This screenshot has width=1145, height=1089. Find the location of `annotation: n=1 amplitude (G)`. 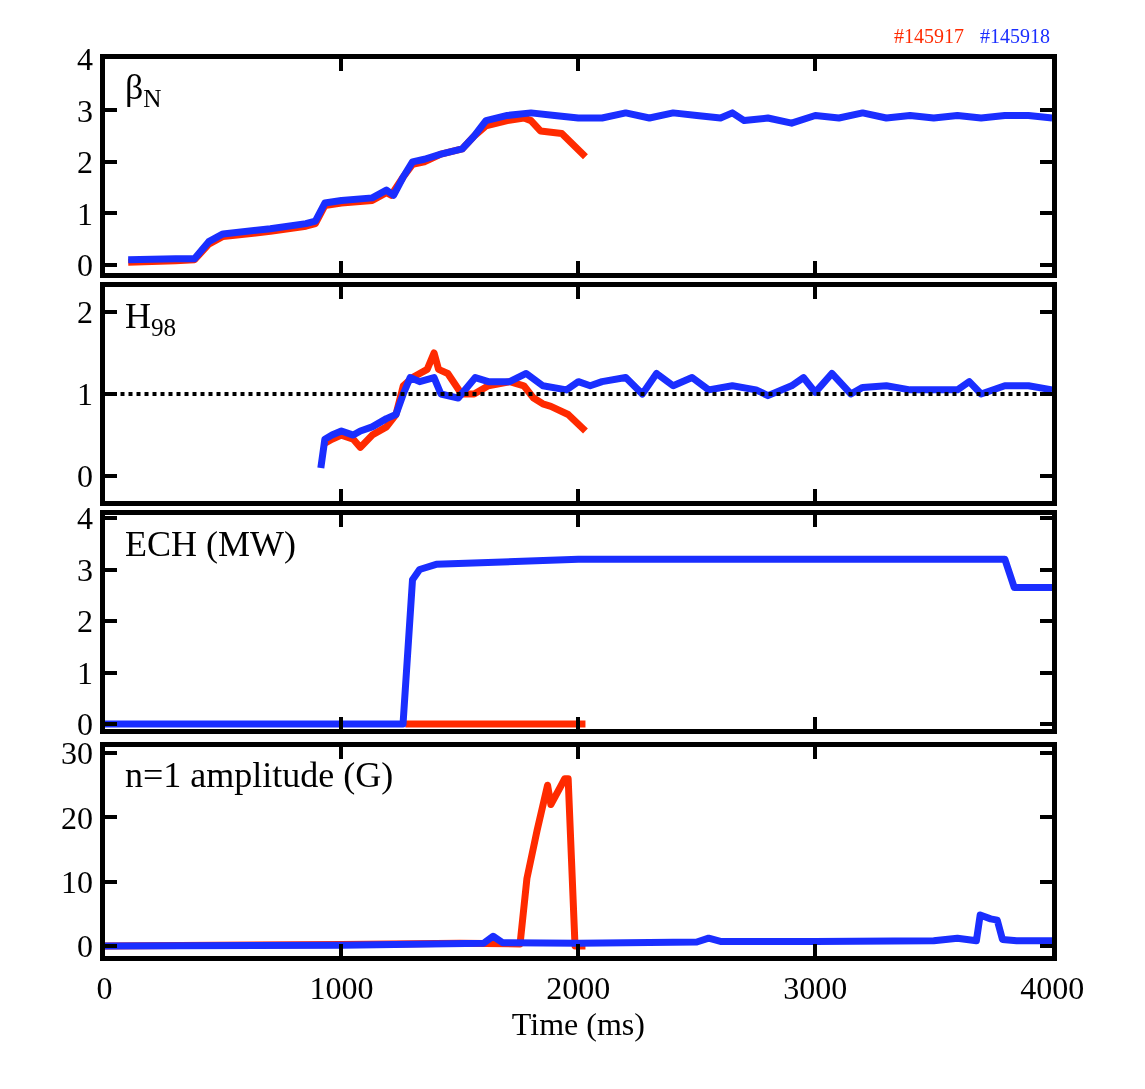

annotation: n=1 amplitude (G) is located at coordinates (259, 775).